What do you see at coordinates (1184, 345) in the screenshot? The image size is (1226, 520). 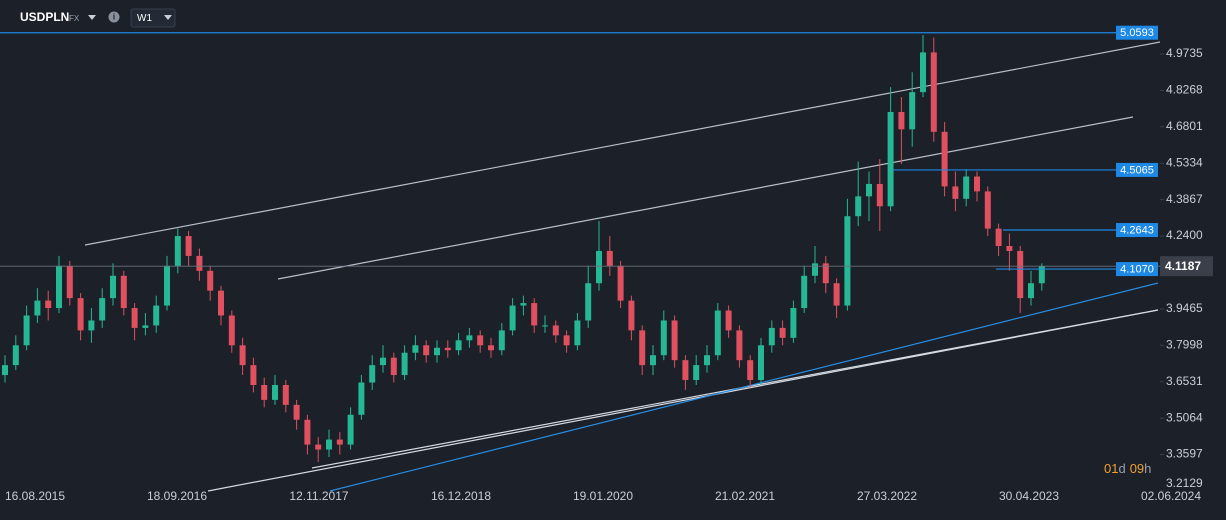 I see `y-tick-label: 3.7998` at bounding box center [1184, 345].